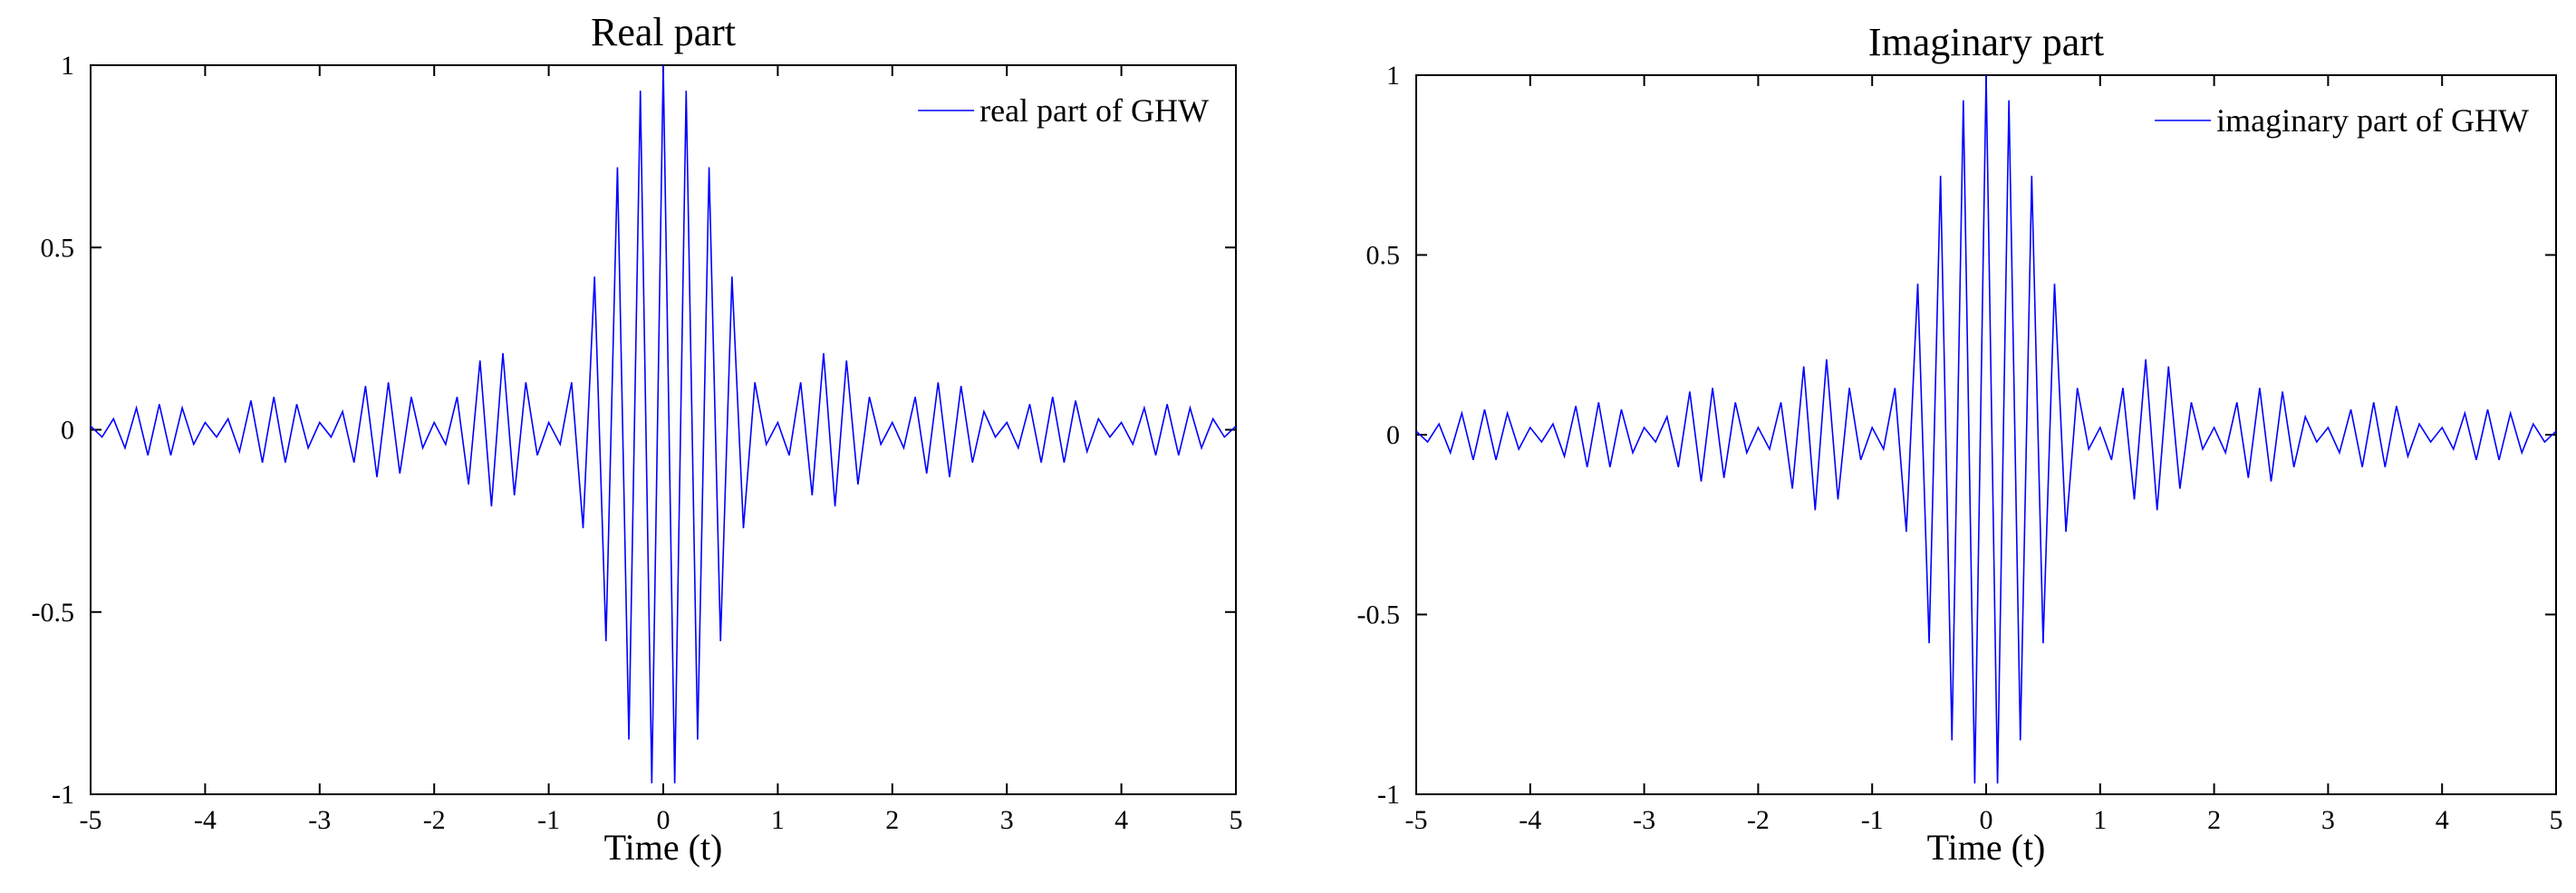 The width and height of the screenshot is (2576, 893). What do you see at coordinates (663, 32) in the screenshot?
I see `chart-title: Real part` at bounding box center [663, 32].